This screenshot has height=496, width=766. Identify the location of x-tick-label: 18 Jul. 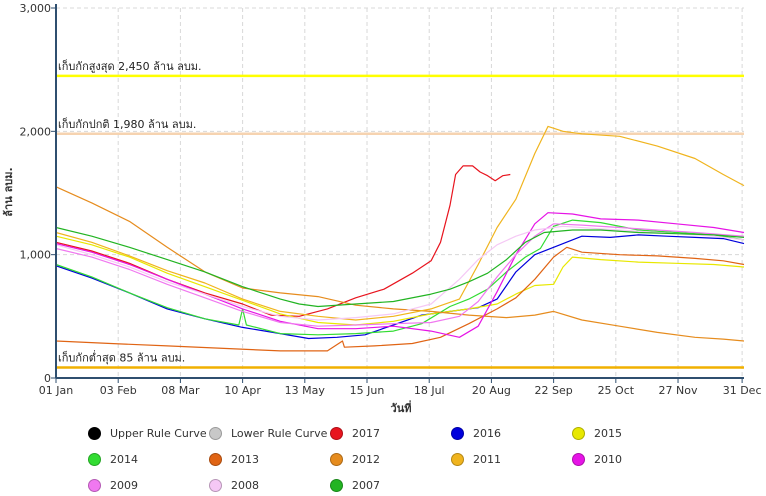
(429, 390).